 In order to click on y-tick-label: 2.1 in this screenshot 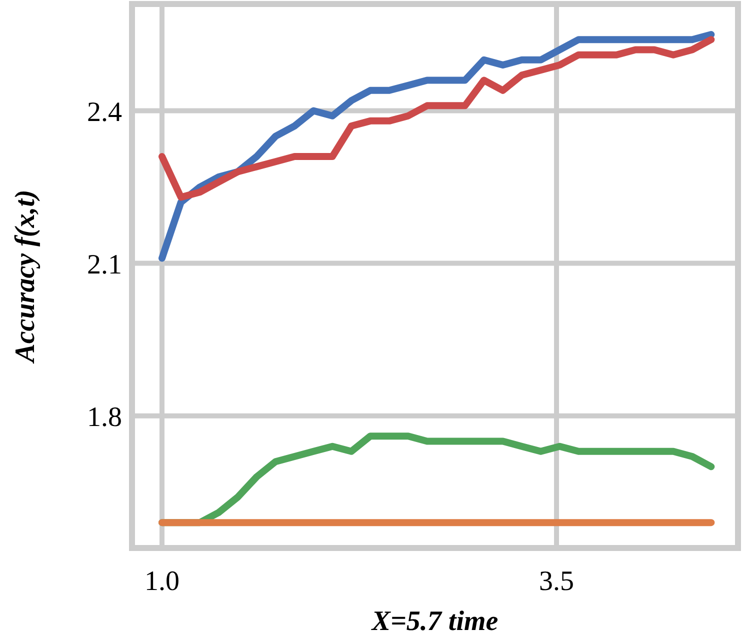, I will do `click(104, 264)`.